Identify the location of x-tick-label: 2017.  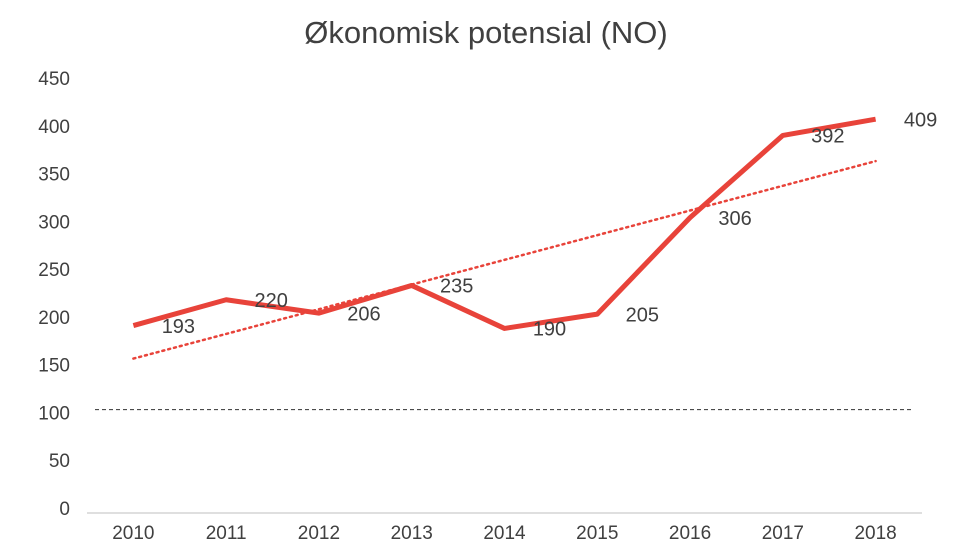
(783, 533).